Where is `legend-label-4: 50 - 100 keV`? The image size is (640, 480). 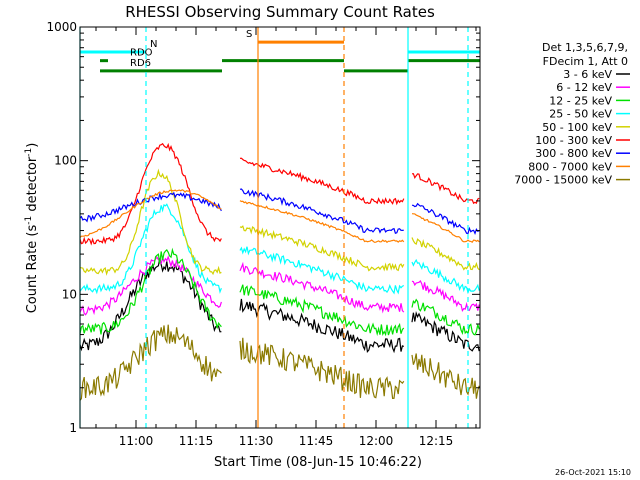
legend-label-4: 50 - 100 keV is located at coordinates (577, 127).